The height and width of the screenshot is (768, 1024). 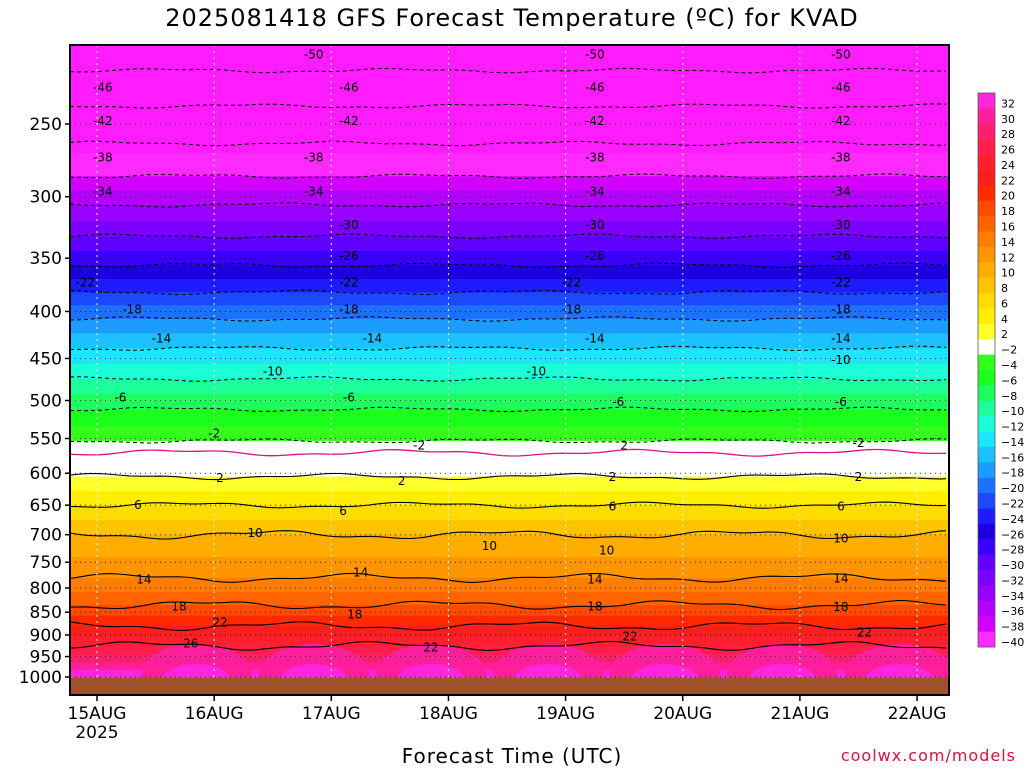 What do you see at coordinates (1012, 627) in the screenshot?
I see `colorbar-label: −38` at bounding box center [1012, 627].